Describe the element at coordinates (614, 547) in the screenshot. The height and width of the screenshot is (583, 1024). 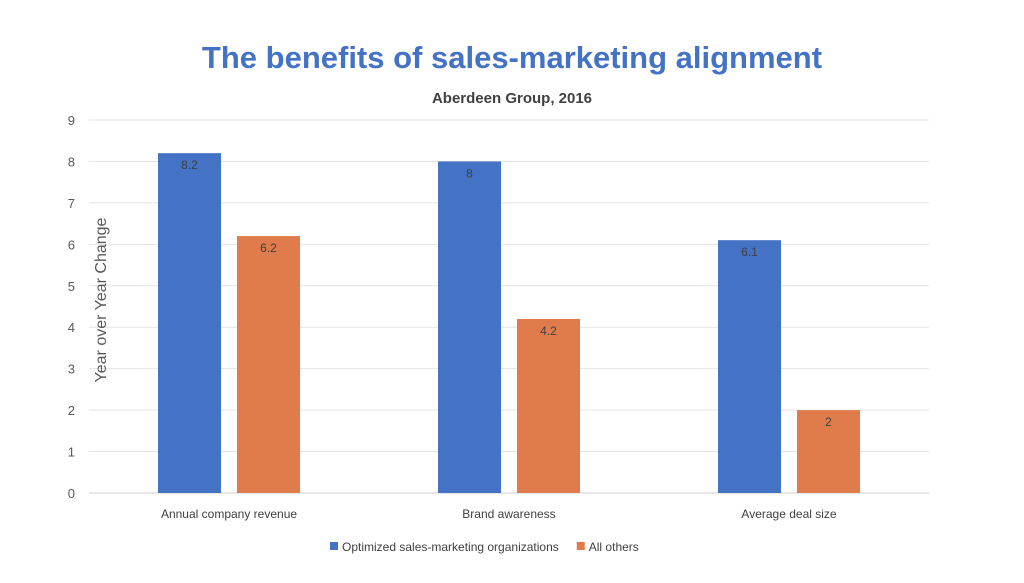
I see `legend-label: All others` at that location.